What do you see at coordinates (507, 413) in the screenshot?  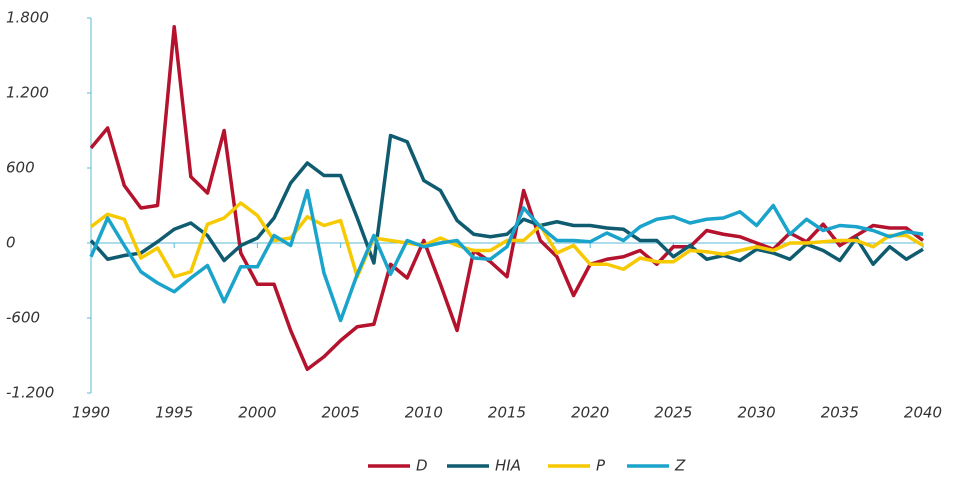 I see `x-tick-label: 2015` at bounding box center [507, 413].